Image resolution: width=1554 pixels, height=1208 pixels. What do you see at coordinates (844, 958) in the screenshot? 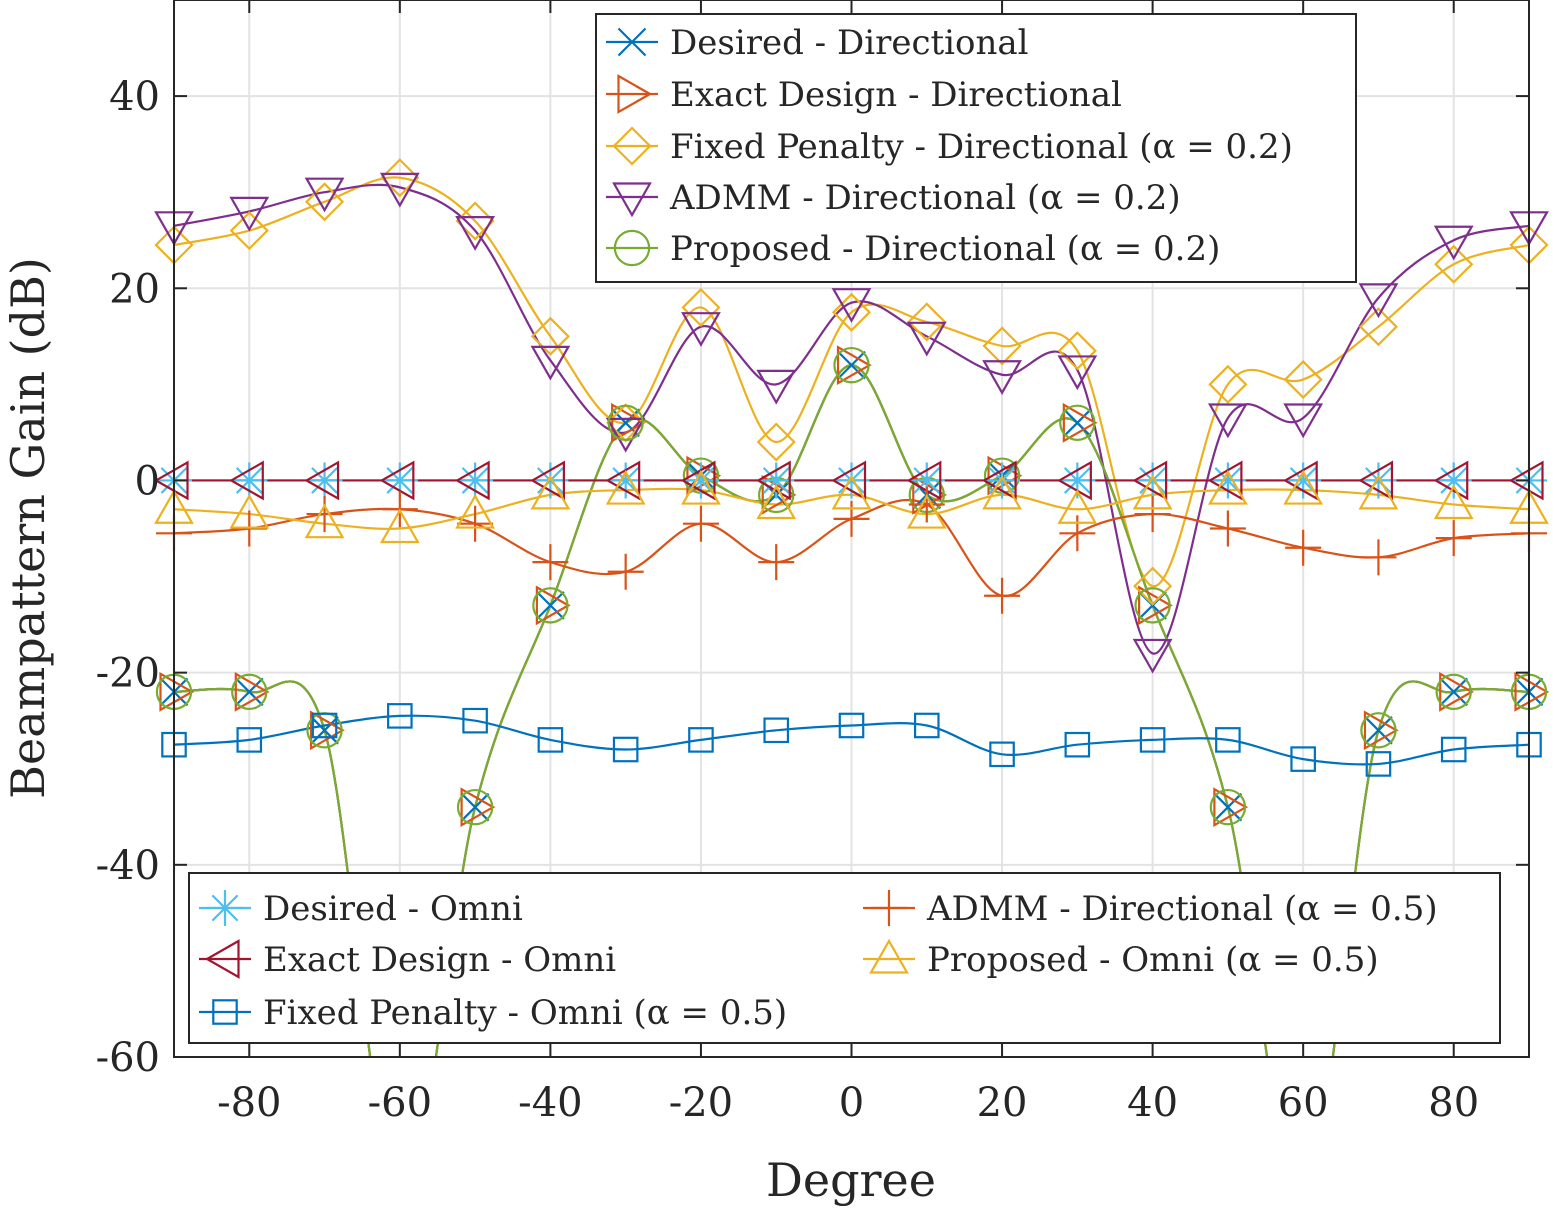
I see `legend-bottom-box` at bounding box center [844, 958].